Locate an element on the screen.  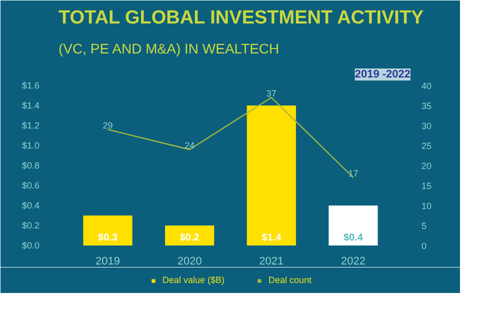
y-tick-label: $1.4 is located at coordinates (31, 105).